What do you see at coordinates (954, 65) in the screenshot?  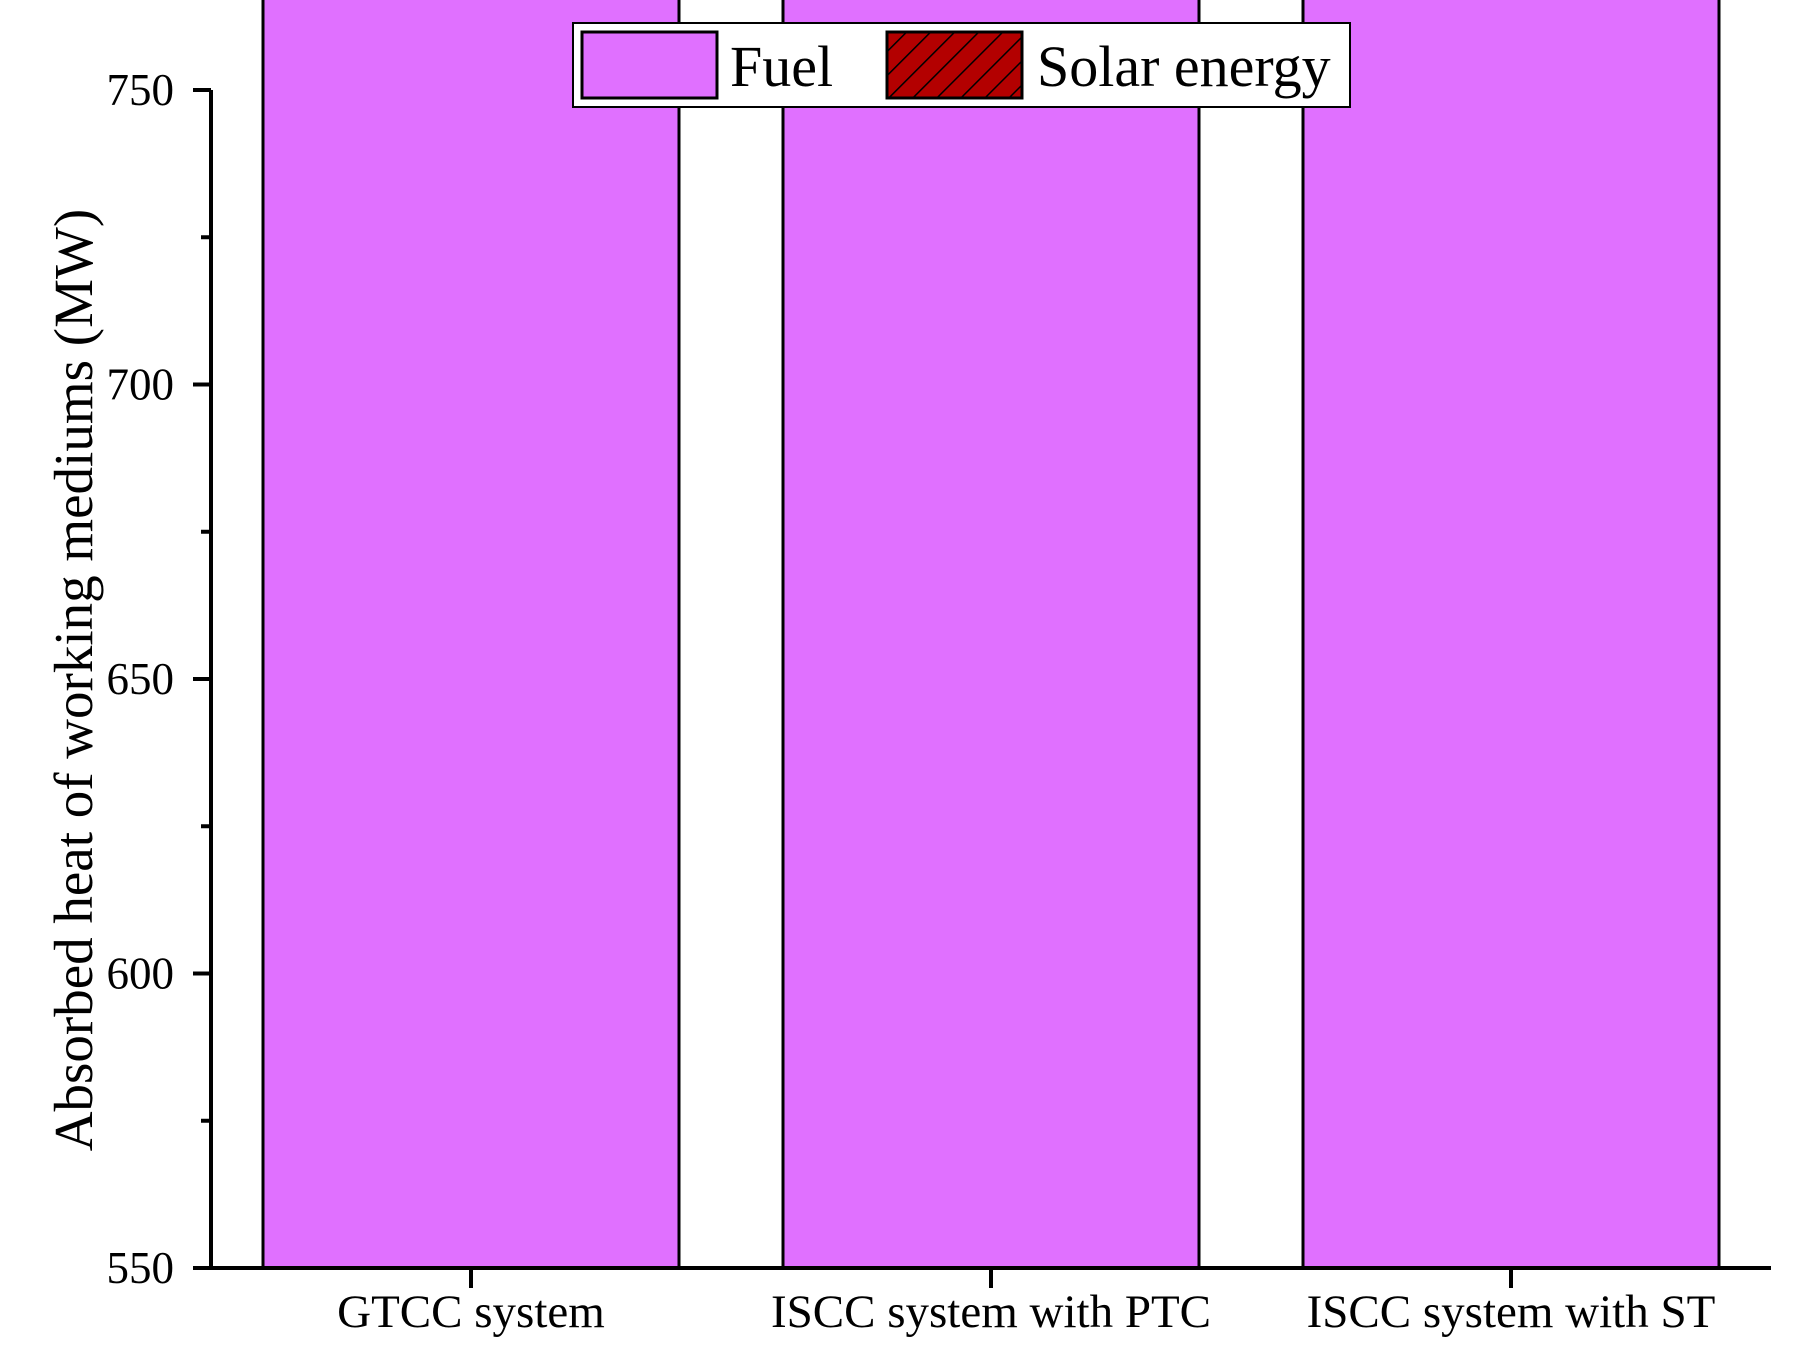 I see `legend-swatch-solar-energy` at bounding box center [954, 65].